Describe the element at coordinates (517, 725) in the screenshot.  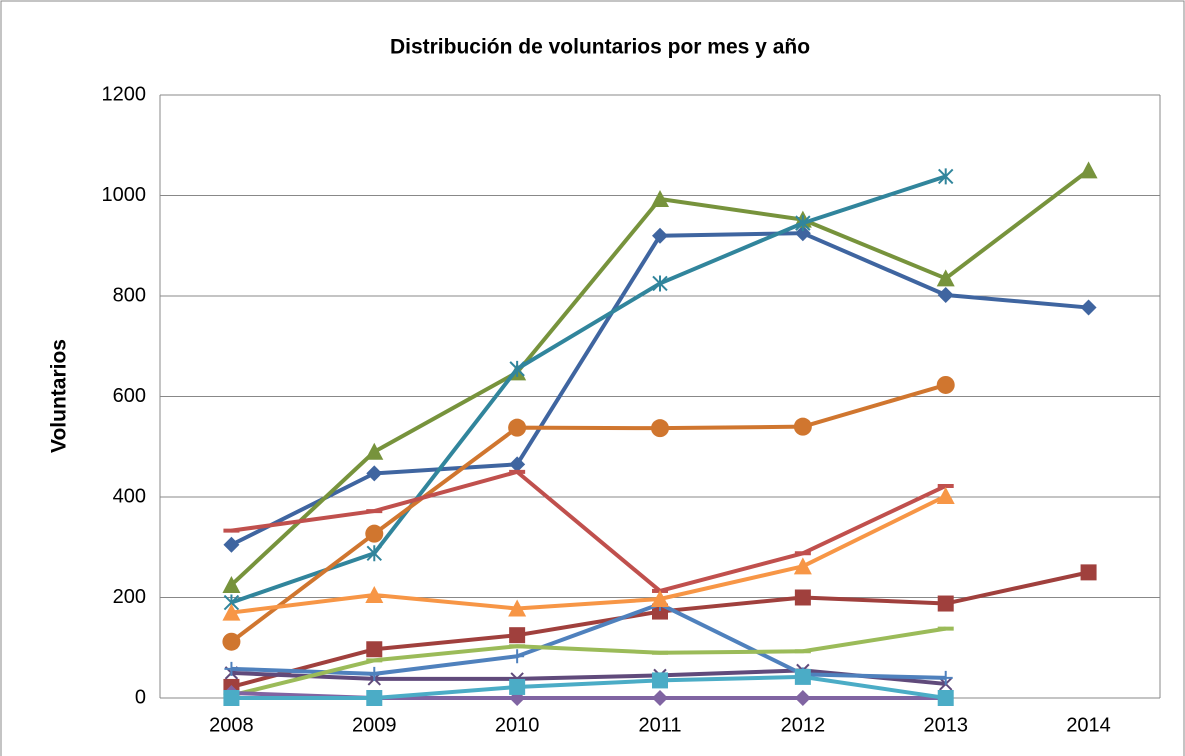
I see `x-tick-label: 2010` at that location.